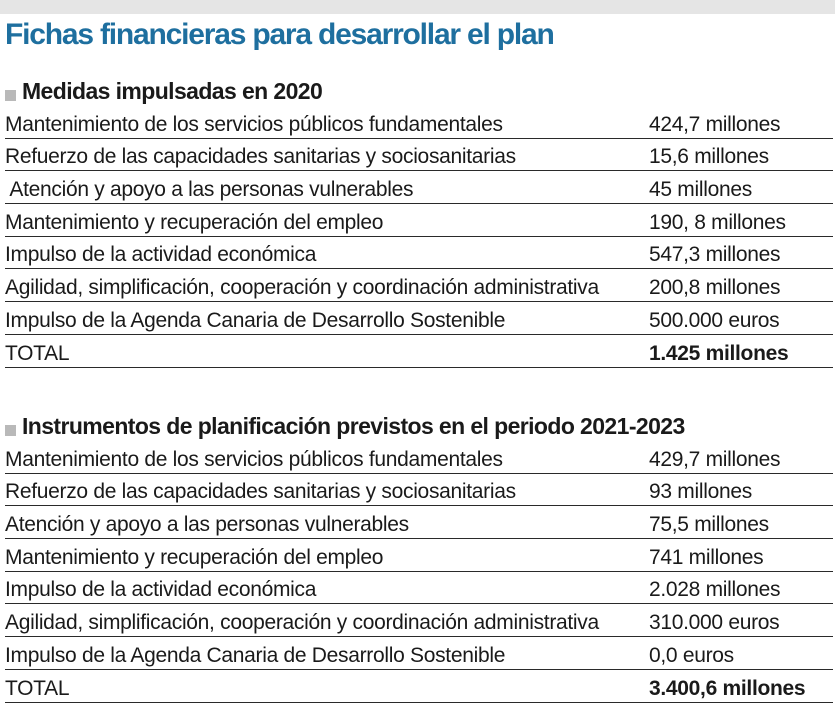 This screenshot has height=708, width=835. What do you see at coordinates (727, 688) in the screenshot?
I see `total-value: 3.400,6 millones` at bounding box center [727, 688].